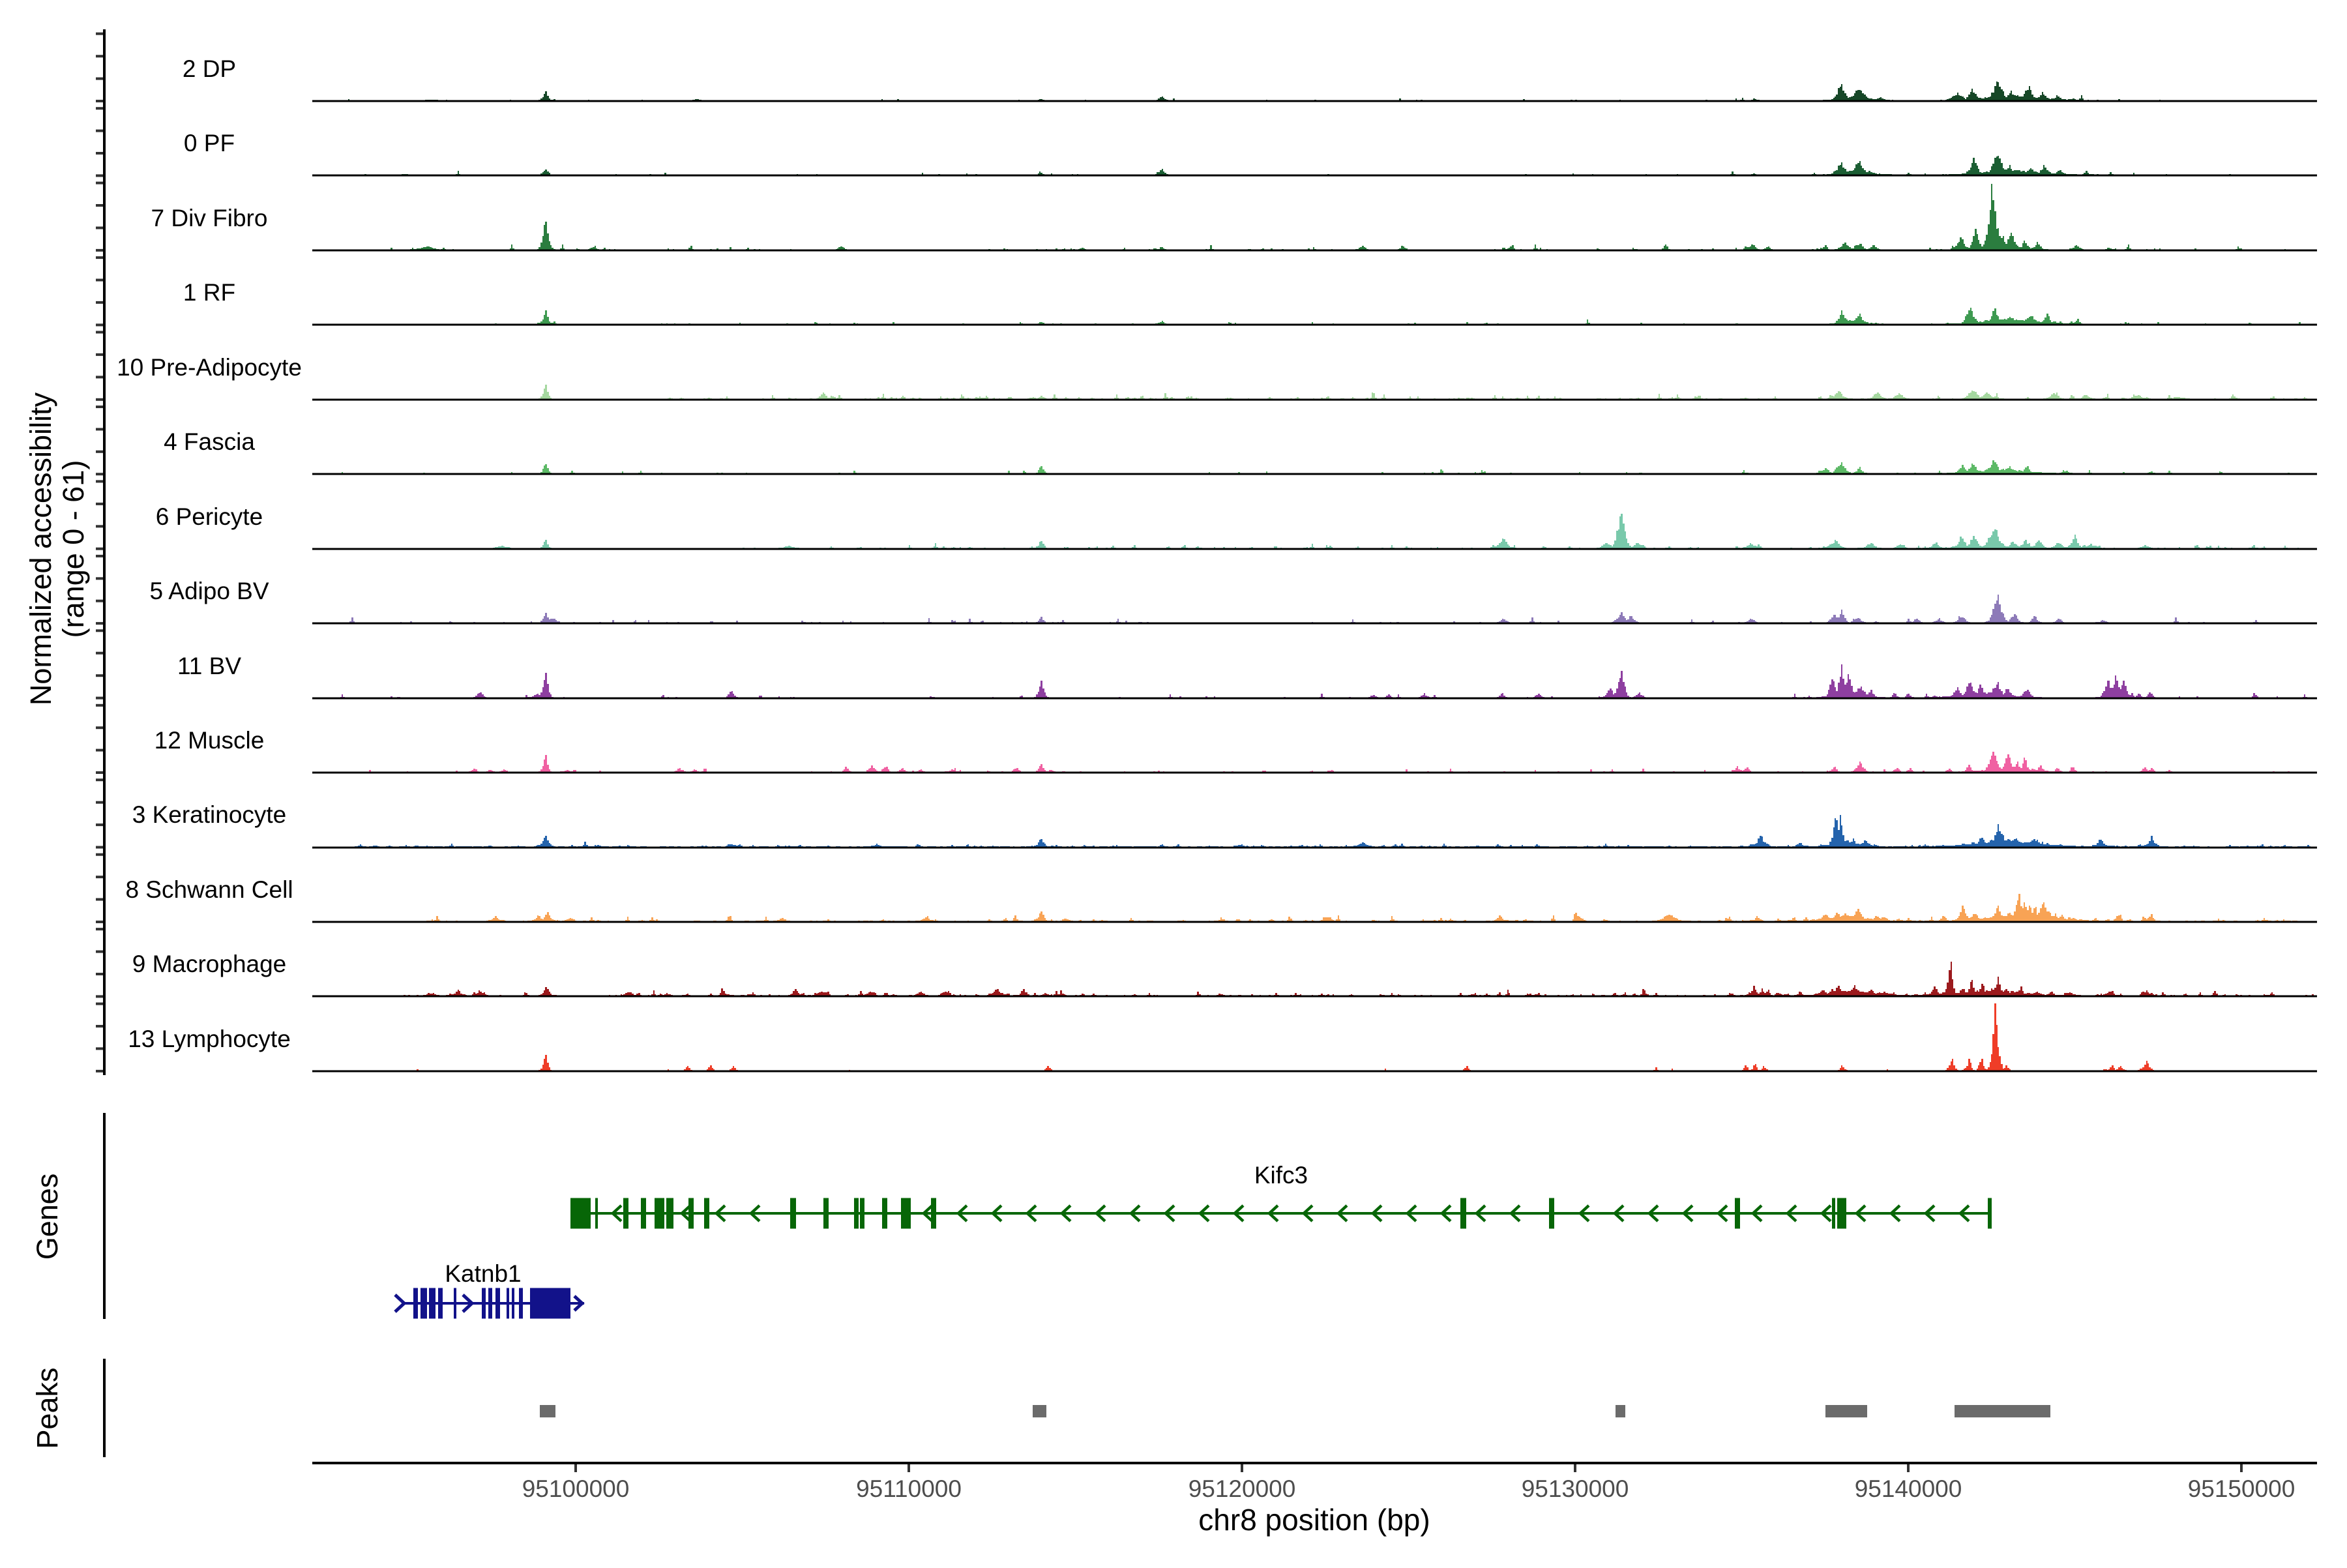 This screenshot has height=1568, width=2347. What do you see at coordinates (1908, 1489) in the screenshot?
I see `svg-text: 95140000` at bounding box center [1908, 1489].